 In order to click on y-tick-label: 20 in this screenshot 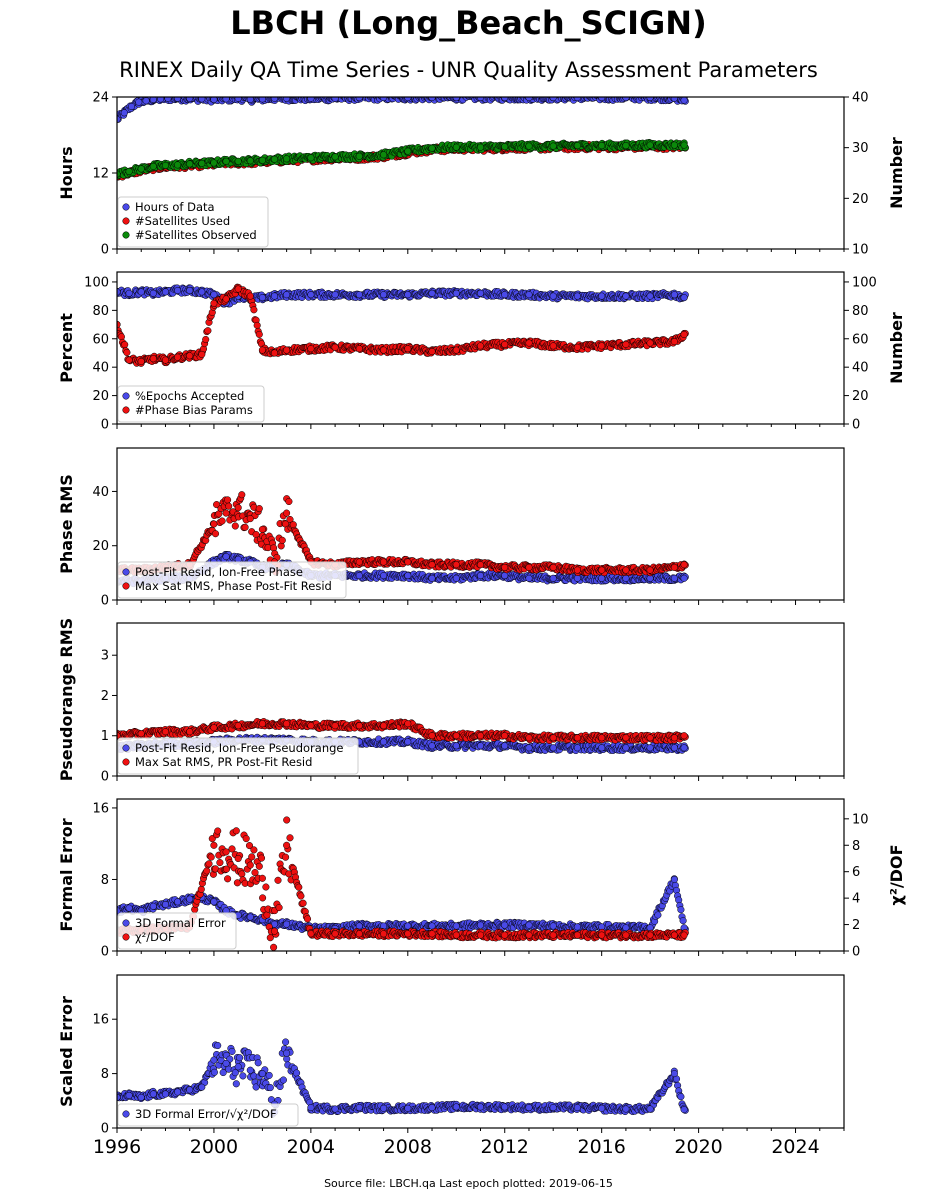, I will do `click(100, 396)`.